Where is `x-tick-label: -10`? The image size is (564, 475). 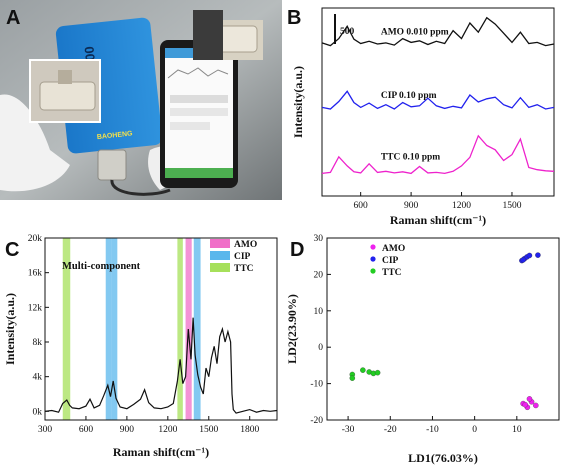
x-tick-label: -10 is located at coordinates (432, 430).